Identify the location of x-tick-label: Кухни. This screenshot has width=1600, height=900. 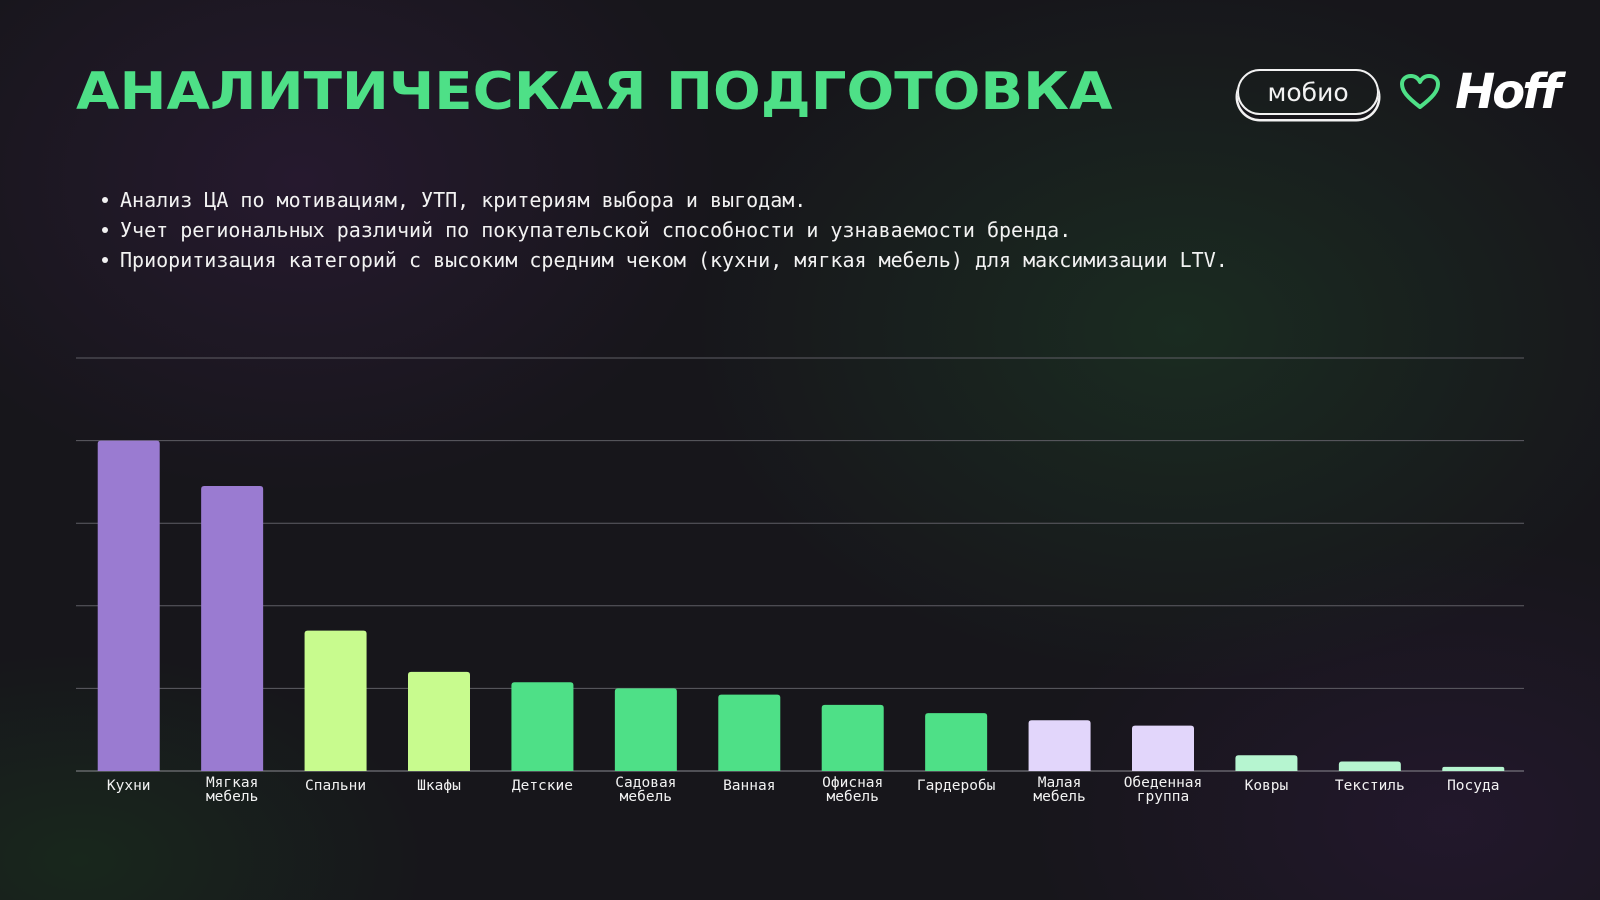
(129, 786).